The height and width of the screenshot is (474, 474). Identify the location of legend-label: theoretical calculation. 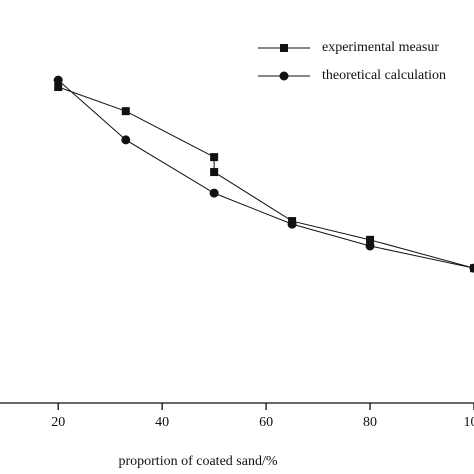
(384, 75).